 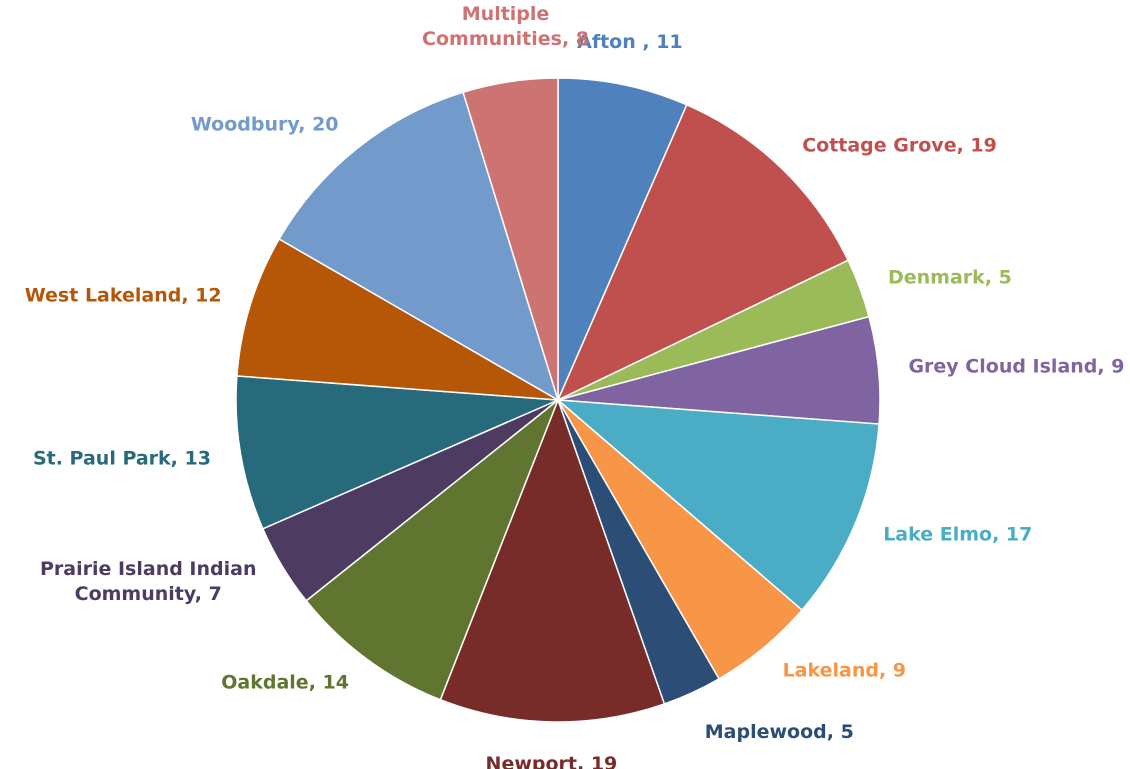 I want to click on slice-label: Newport, 19, so click(x=551, y=760).